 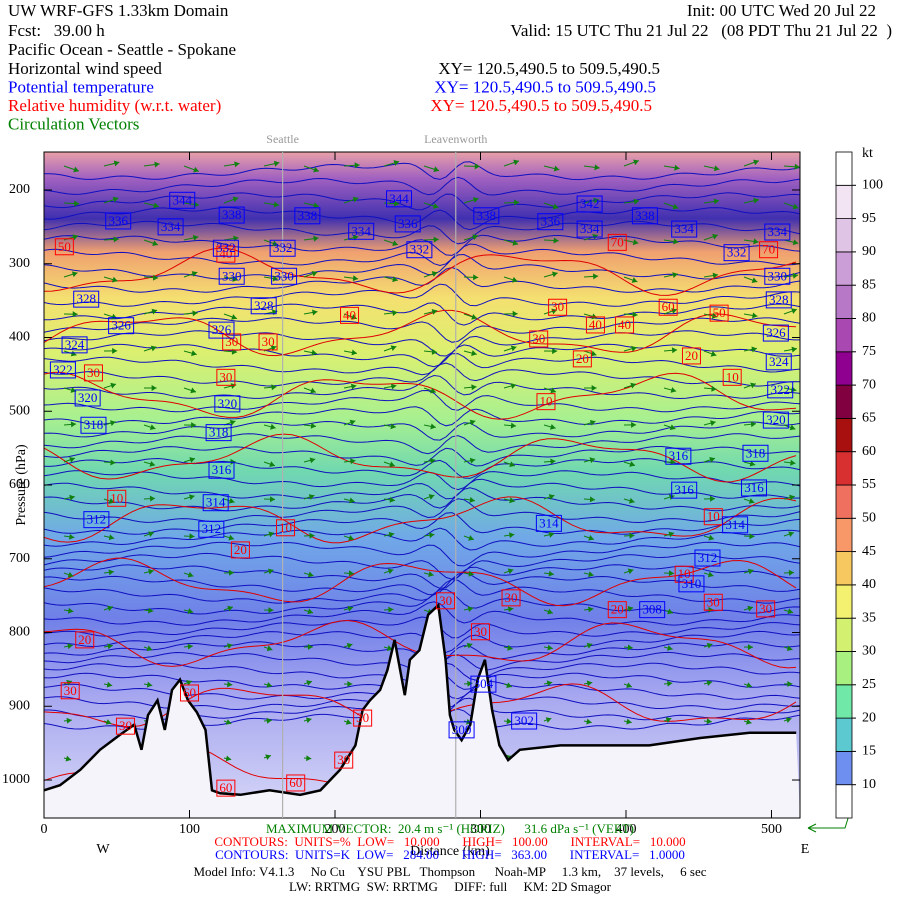 What do you see at coordinates (541, 105) in the screenshot?
I see `field-xy: XY= 120.5,490.5 to 509.5,490.5` at bounding box center [541, 105].